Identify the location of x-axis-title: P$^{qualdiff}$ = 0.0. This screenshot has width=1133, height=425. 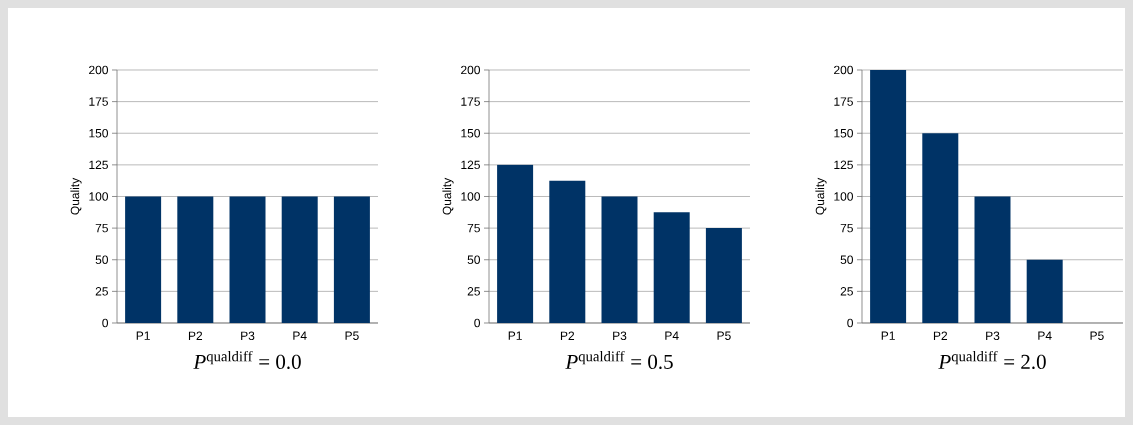
(247, 360).